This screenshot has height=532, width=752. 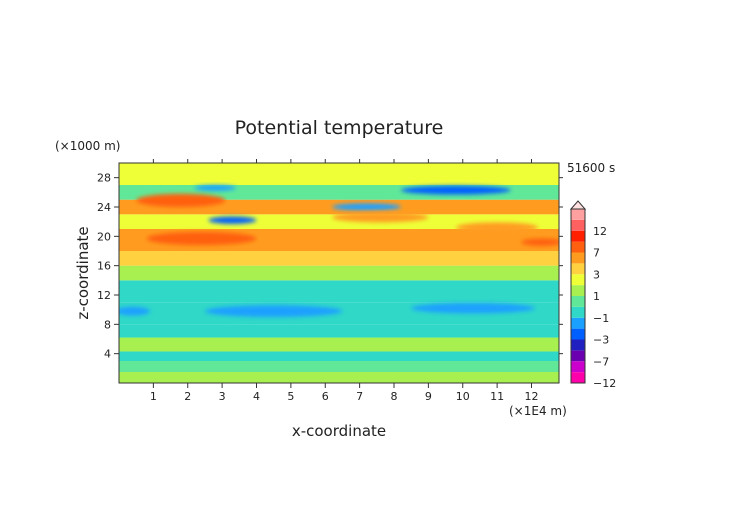 I want to click on colorbar-tick-label: −3, so click(x=601, y=340).